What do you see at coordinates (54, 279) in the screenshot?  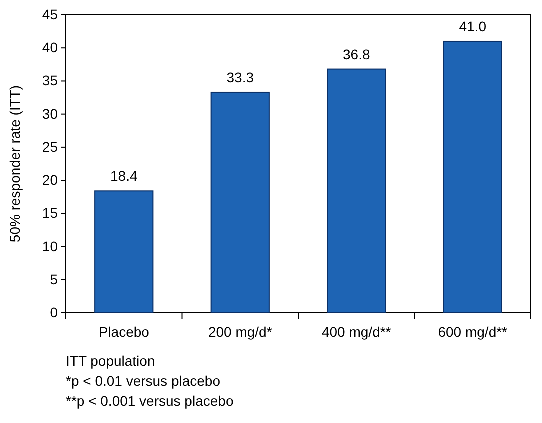 I see `y-tick-label: 5` at bounding box center [54, 279].